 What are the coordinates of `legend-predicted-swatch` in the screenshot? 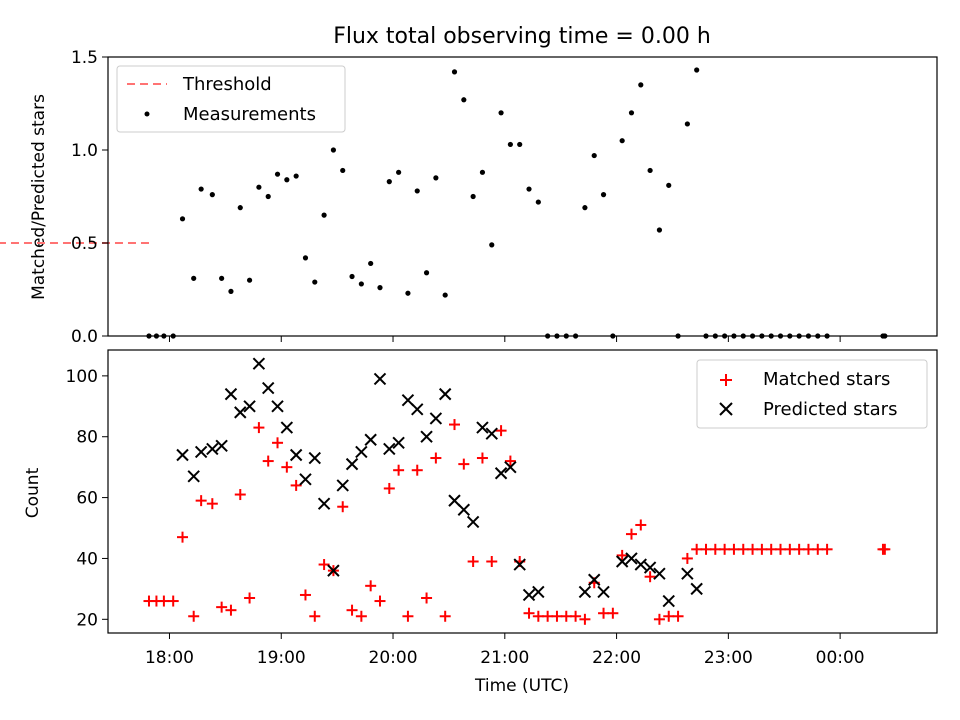 It's located at (726, 409).